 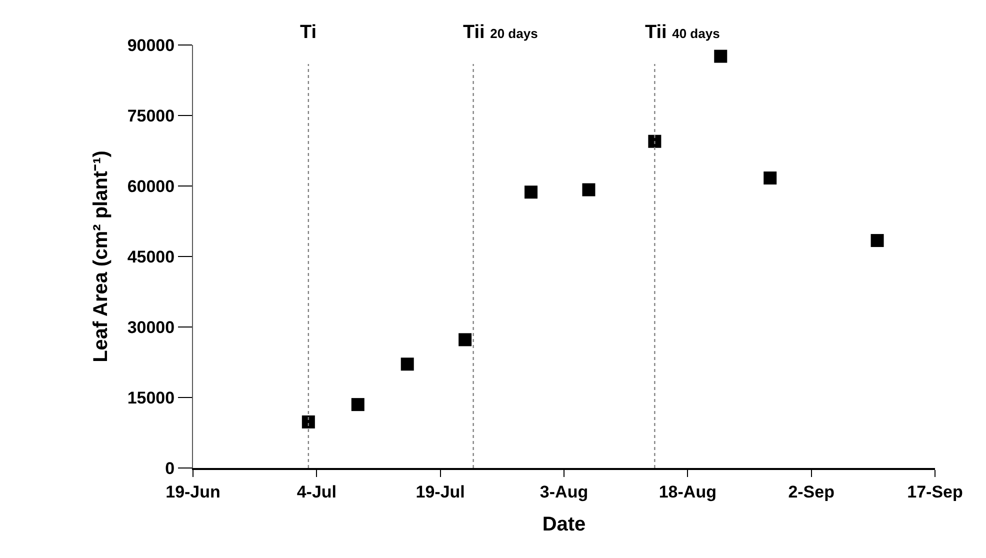 What do you see at coordinates (151, 327) in the screenshot?
I see `y-tick-label: 30000` at bounding box center [151, 327].